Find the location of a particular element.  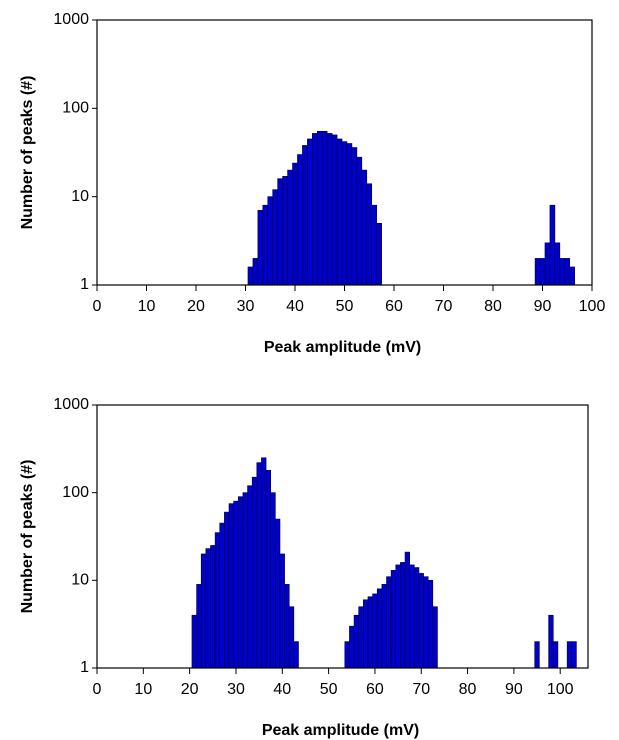

x-tick-label: 100 is located at coordinates (592, 306).